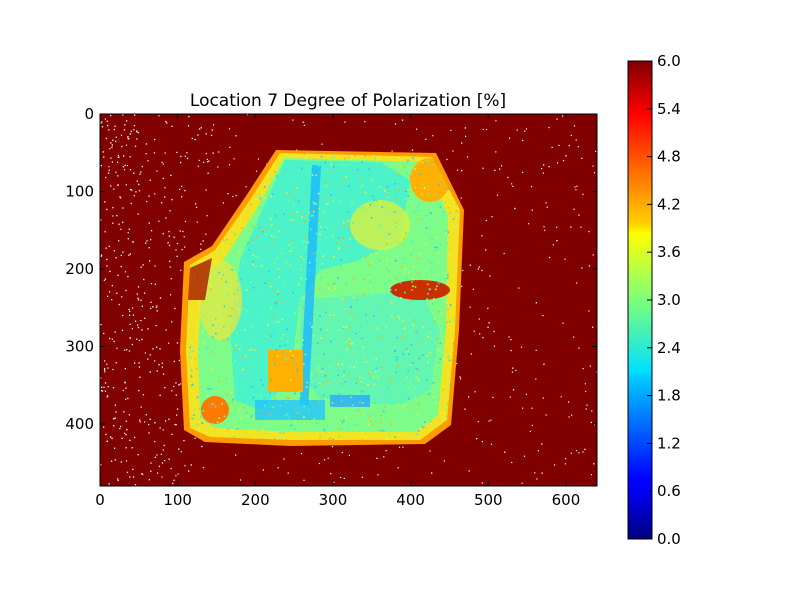 Image resolution: width=800 pixels, height=600 pixels. I want to click on x-tick-label: 100, so click(177, 500).